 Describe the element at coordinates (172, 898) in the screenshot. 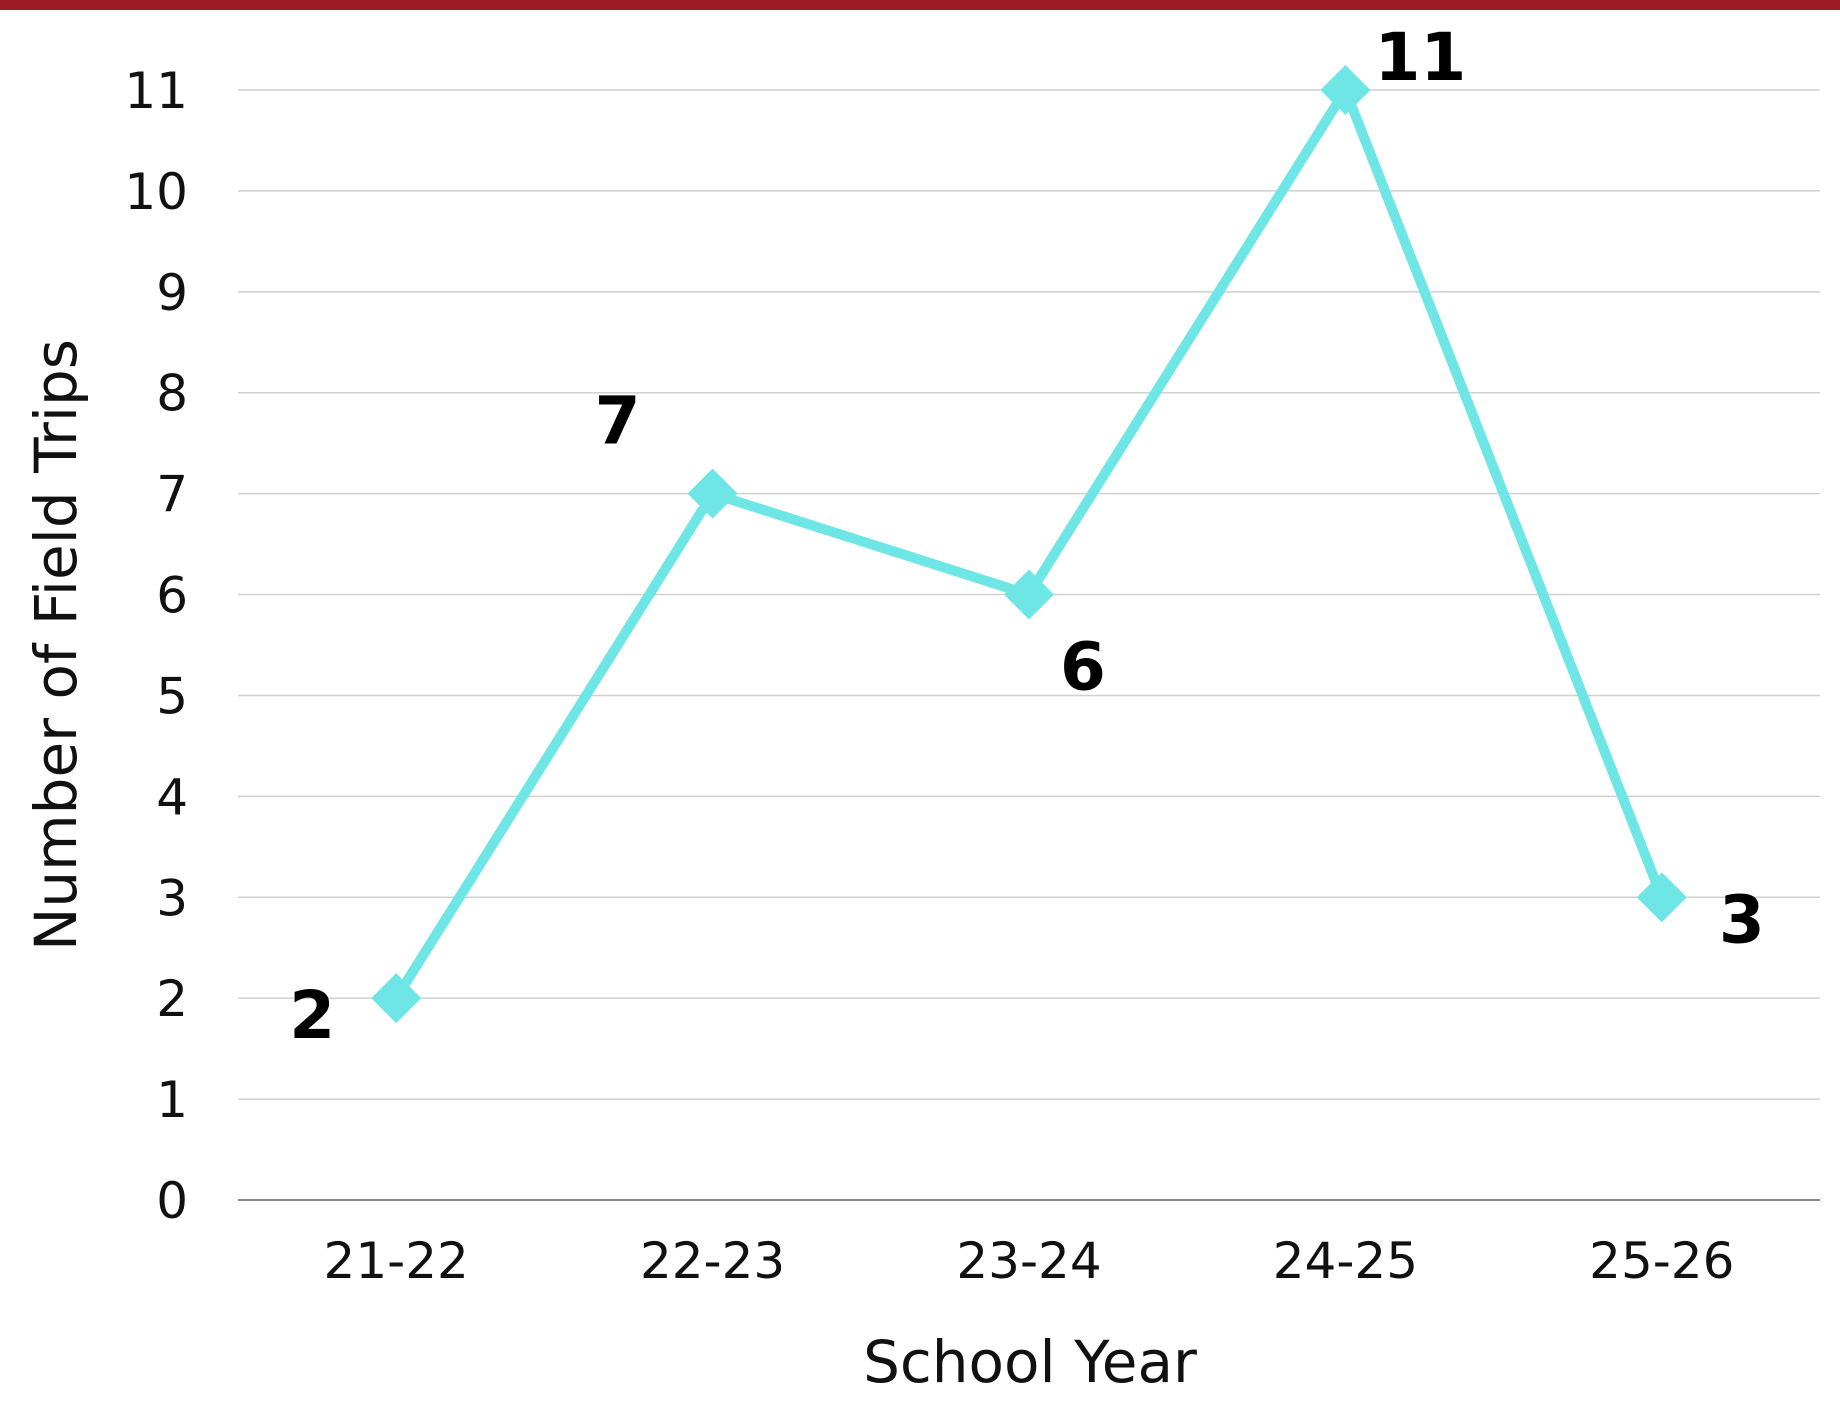

I see `y-tick-label: 3` at that location.